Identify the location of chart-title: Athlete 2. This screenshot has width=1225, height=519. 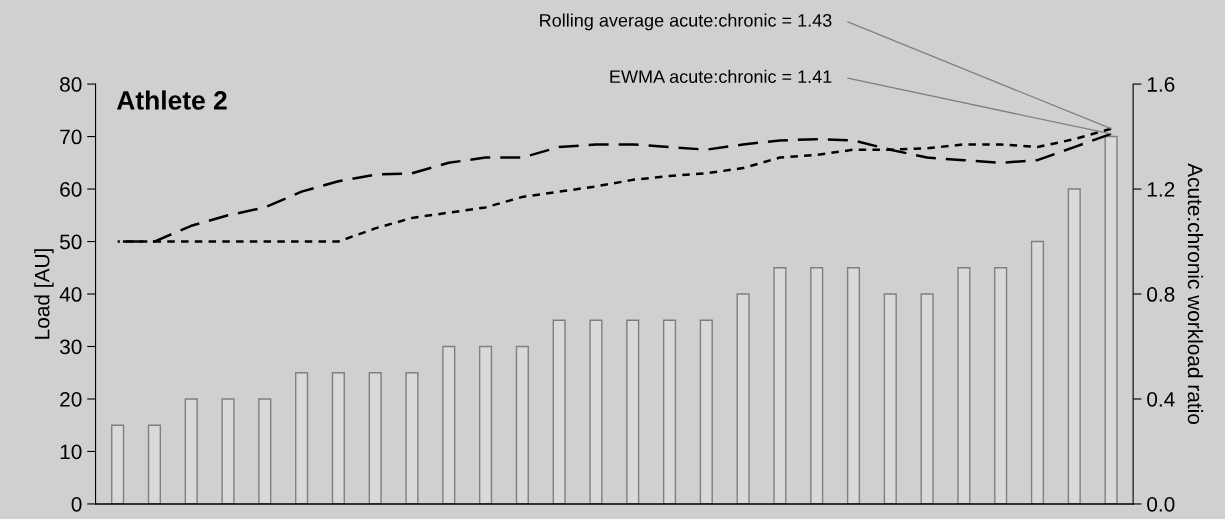
(171, 100).